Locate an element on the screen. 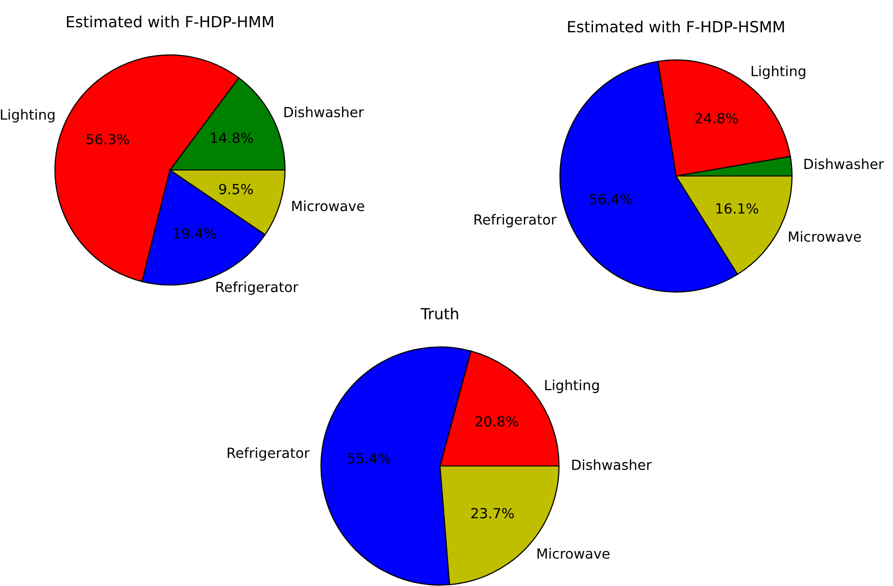 The image size is (893, 586). category-label: Dishwasher is located at coordinates (612, 464).